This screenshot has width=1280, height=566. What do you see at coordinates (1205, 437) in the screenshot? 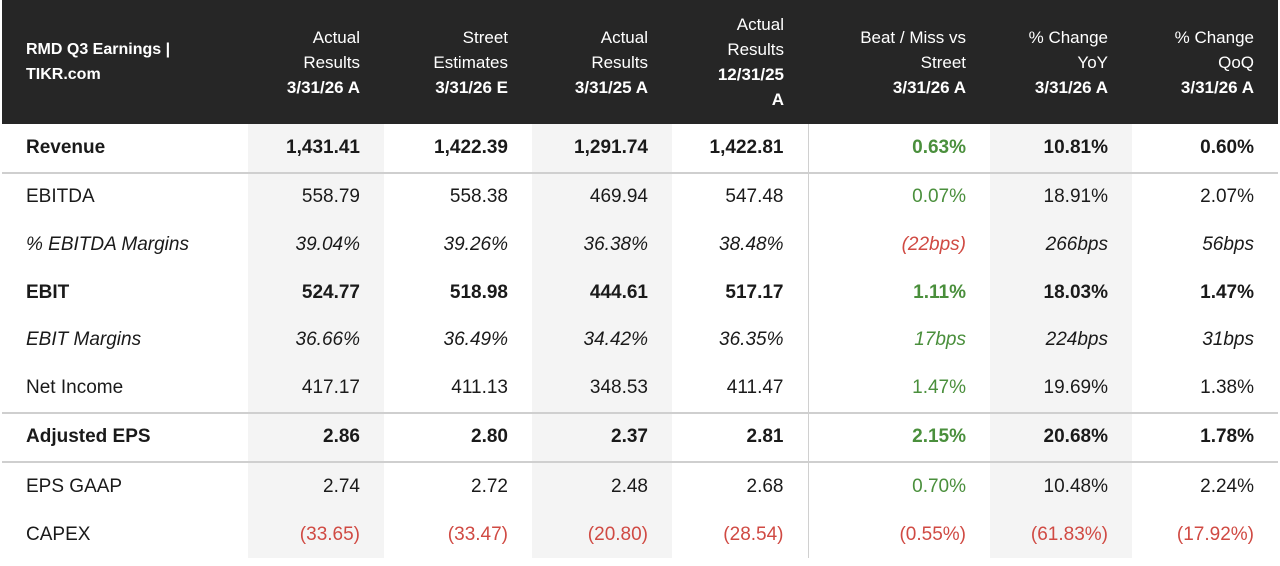
I see `cell-value: 1.78%` at bounding box center [1205, 437].